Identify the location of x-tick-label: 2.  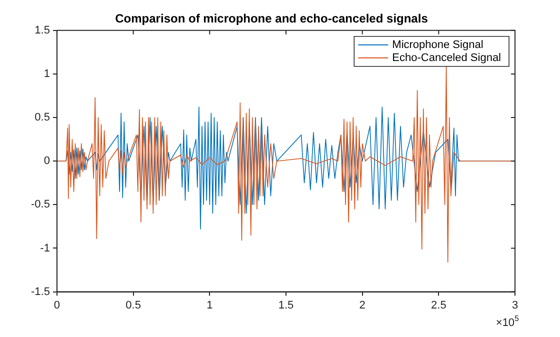
(362, 305).